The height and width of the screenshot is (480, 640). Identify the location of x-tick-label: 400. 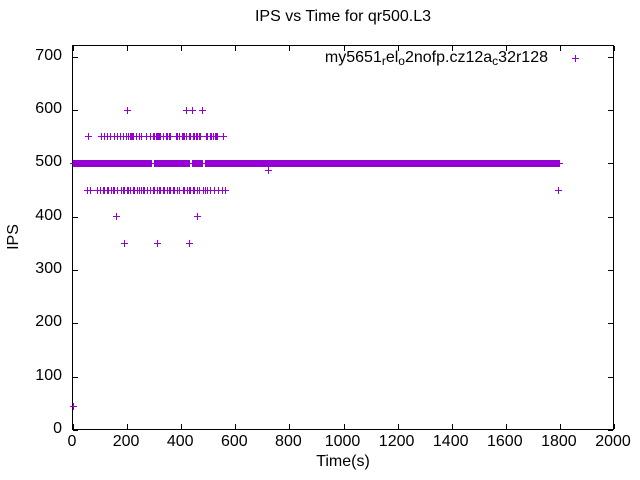
(180, 441).